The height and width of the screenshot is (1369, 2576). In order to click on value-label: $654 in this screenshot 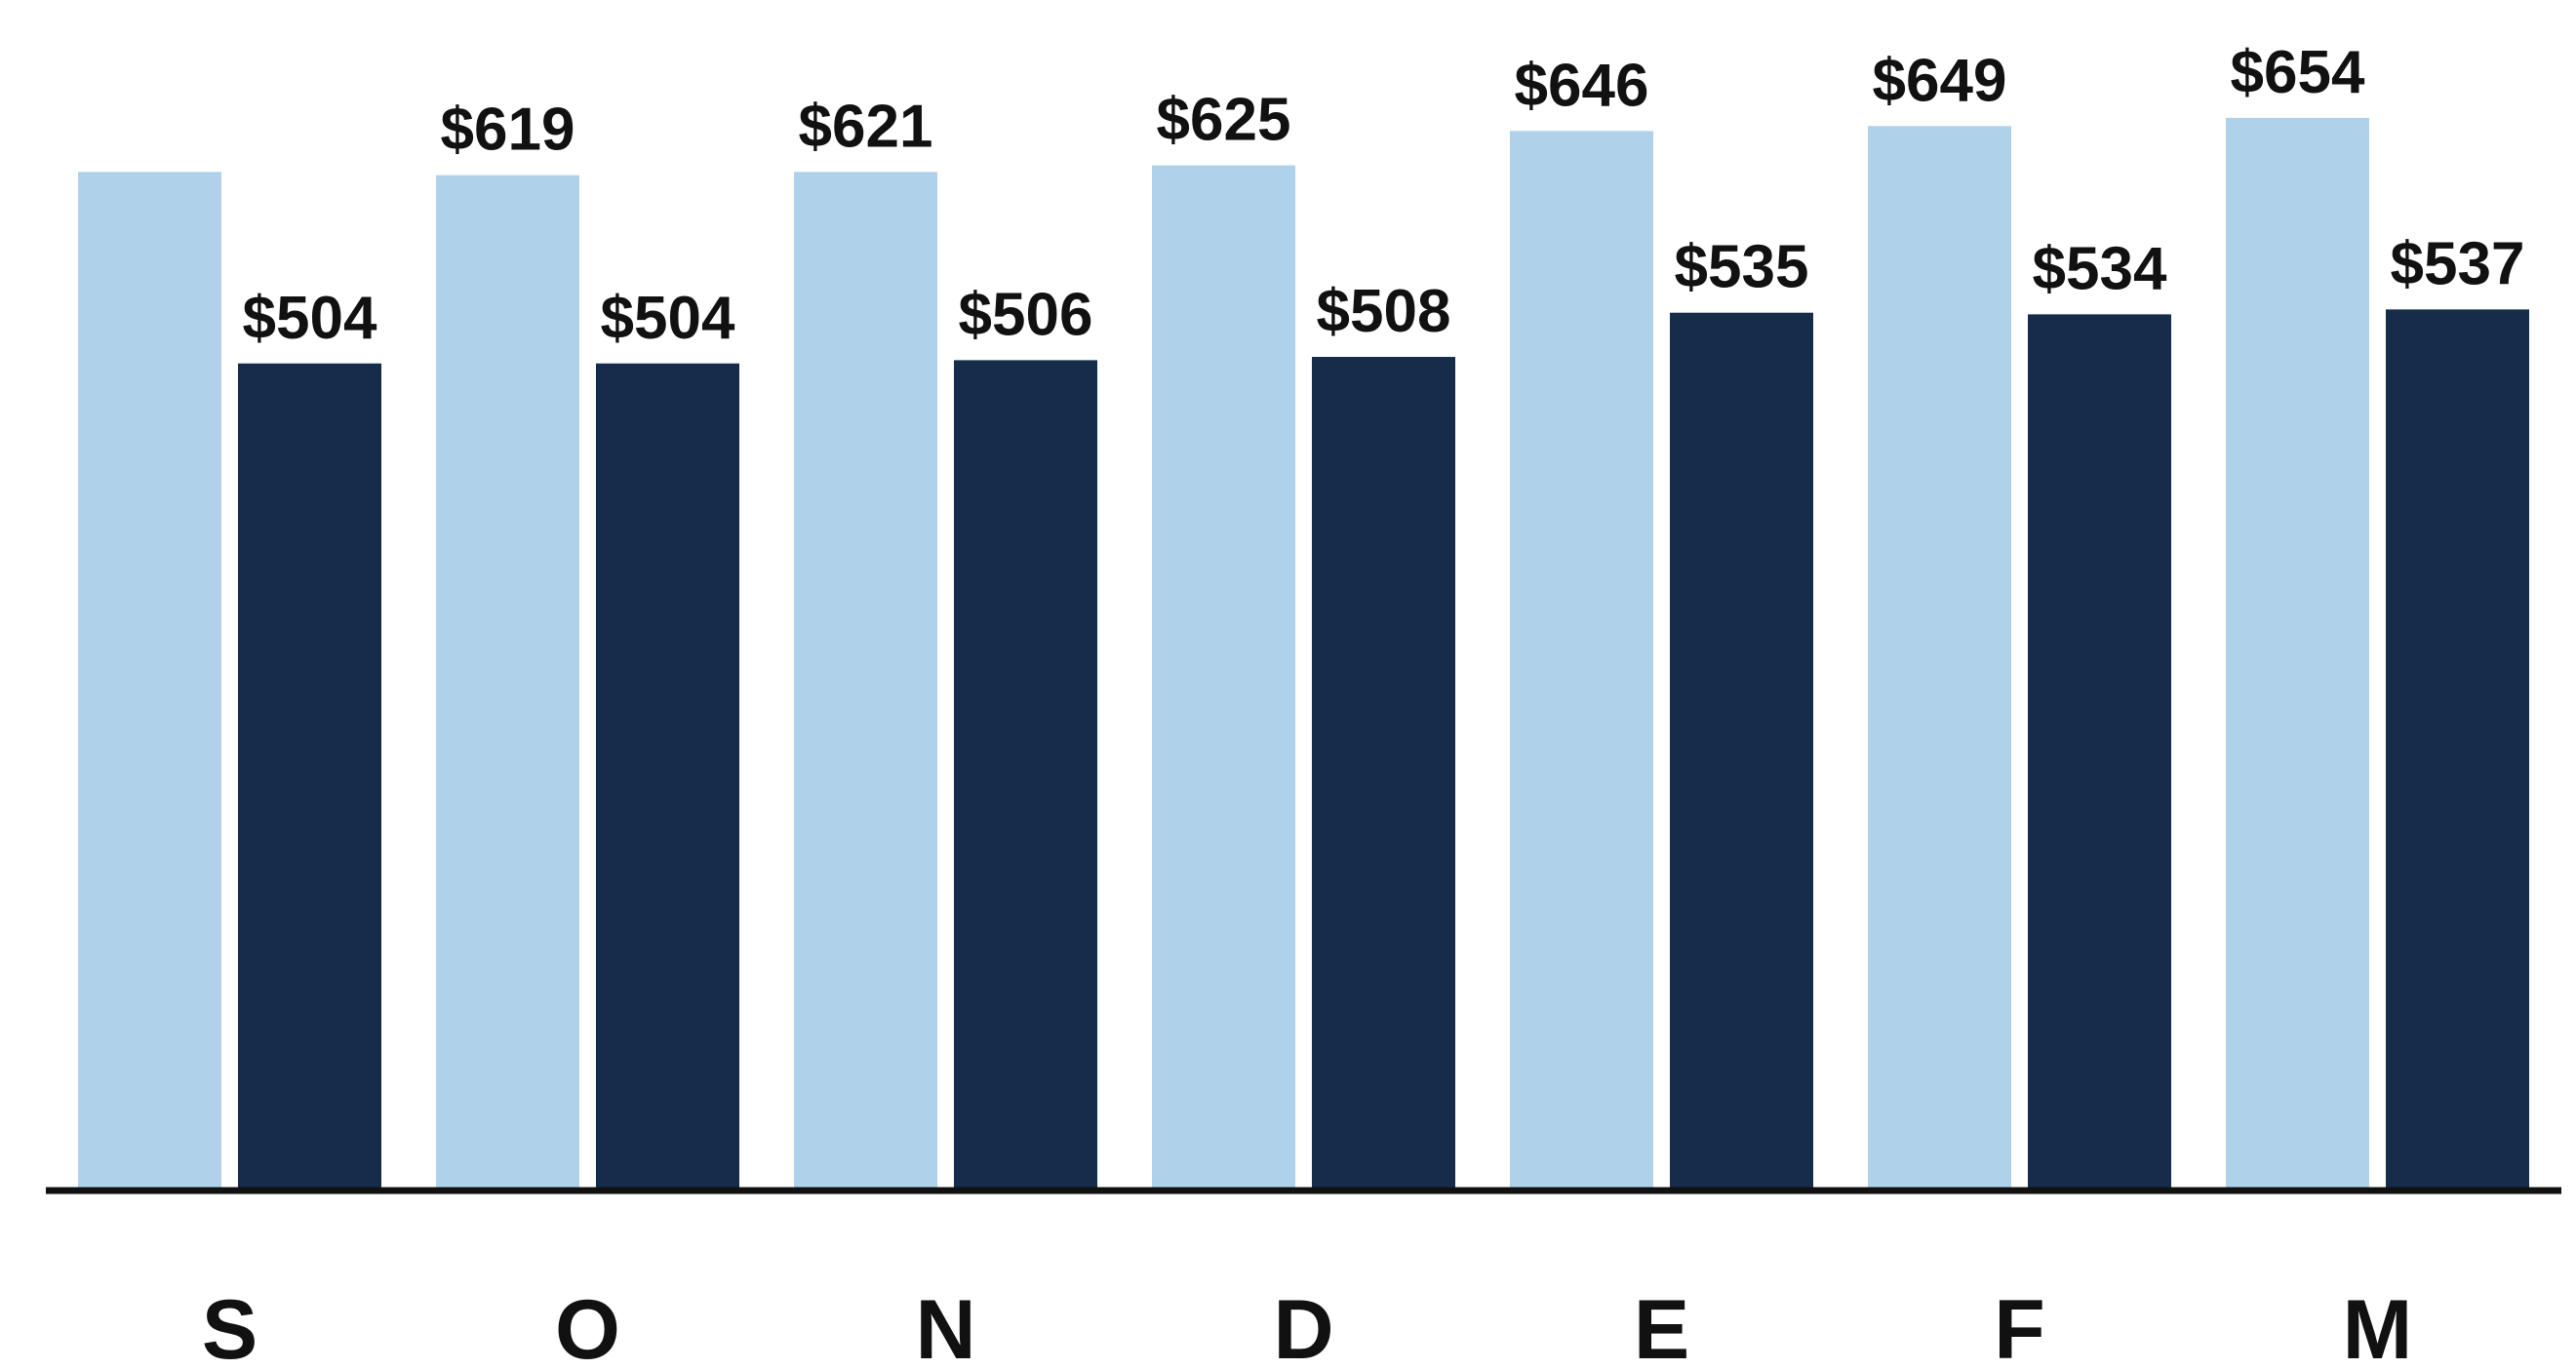, I will do `click(2298, 72)`.